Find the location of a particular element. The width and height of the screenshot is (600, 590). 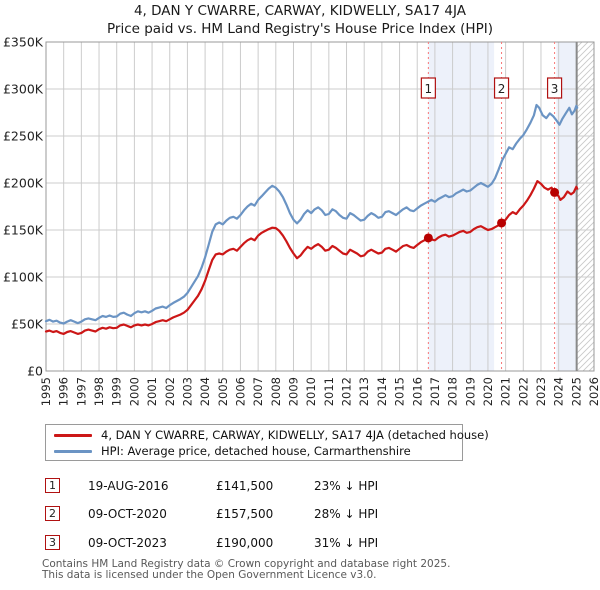

x-axis-tick-label: 2020 is located at coordinates (488, 391).